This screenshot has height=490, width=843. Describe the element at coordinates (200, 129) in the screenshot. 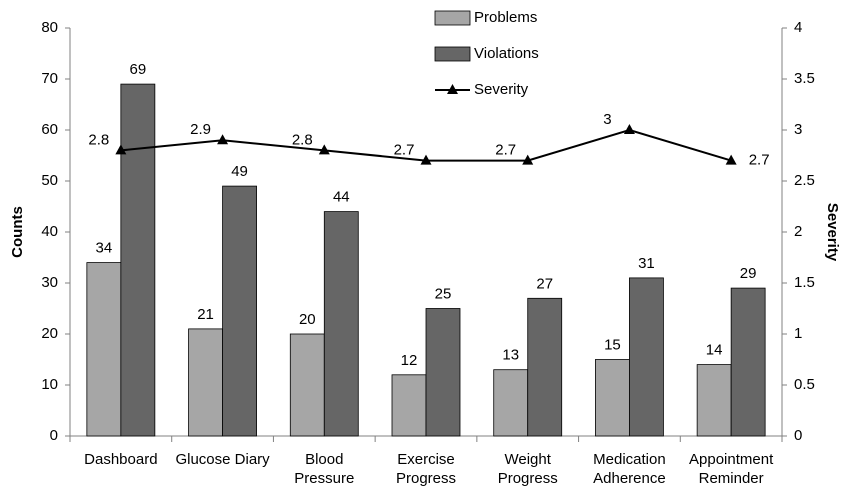

I see `line-value-label: 2.9` at that location.